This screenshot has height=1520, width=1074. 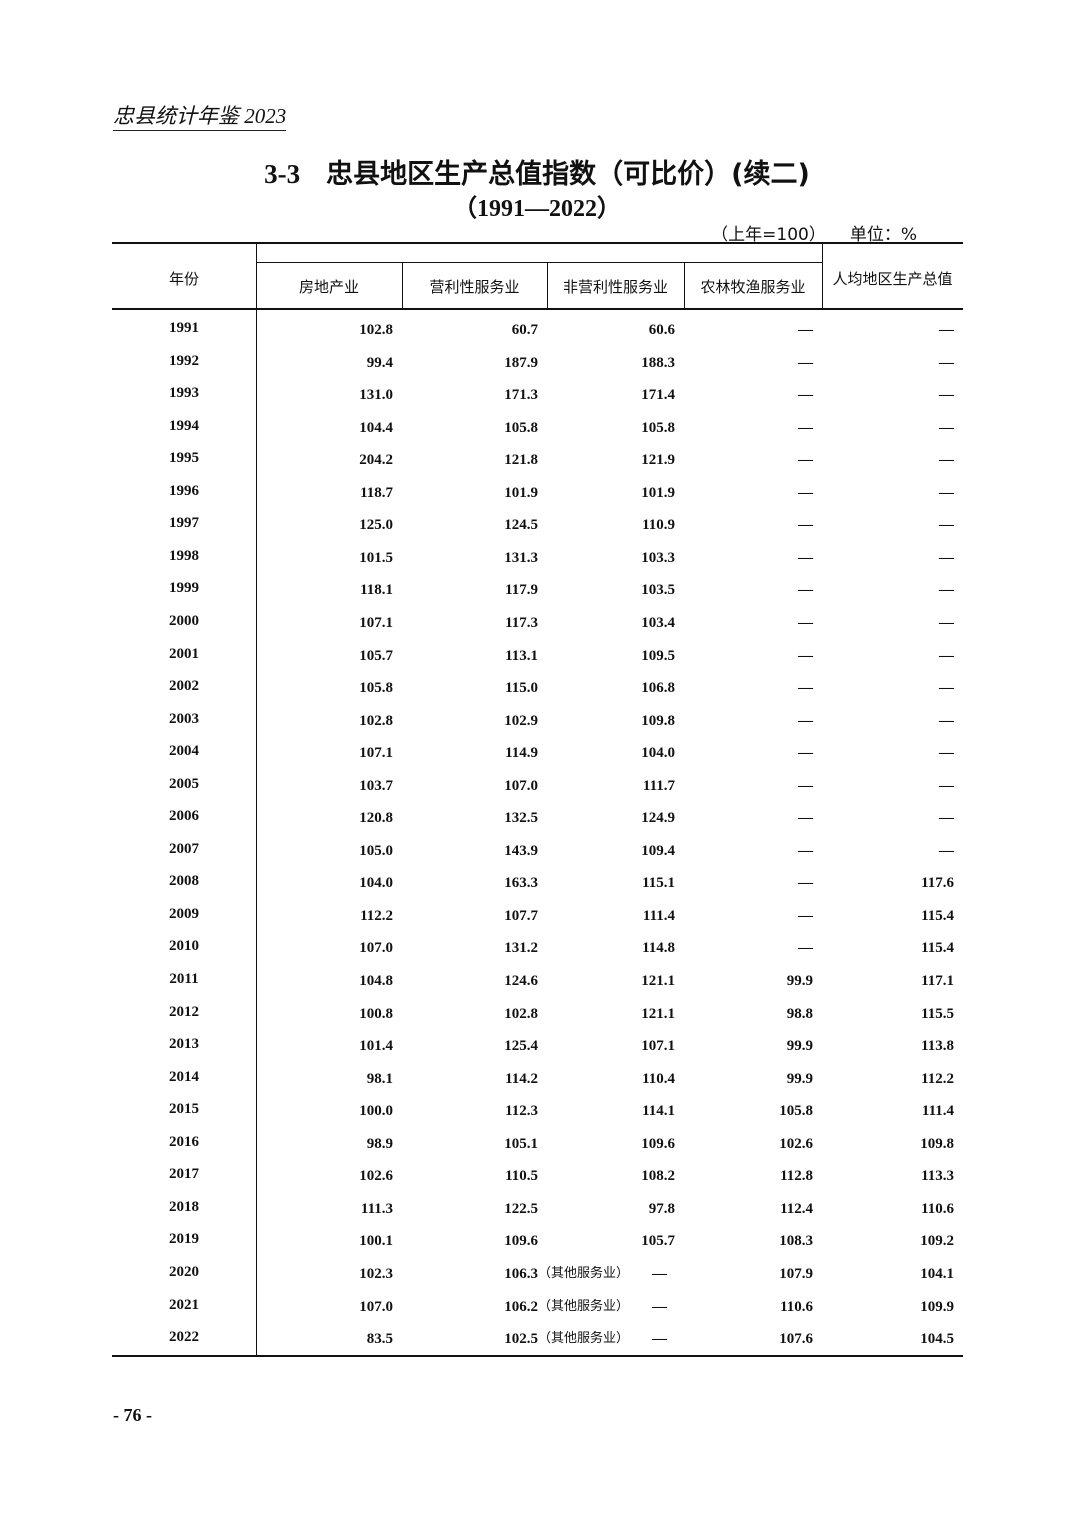 What do you see at coordinates (625, 1014) in the screenshot?
I see `cell-nonprofit-services: 121.1` at bounding box center [625, 1014].